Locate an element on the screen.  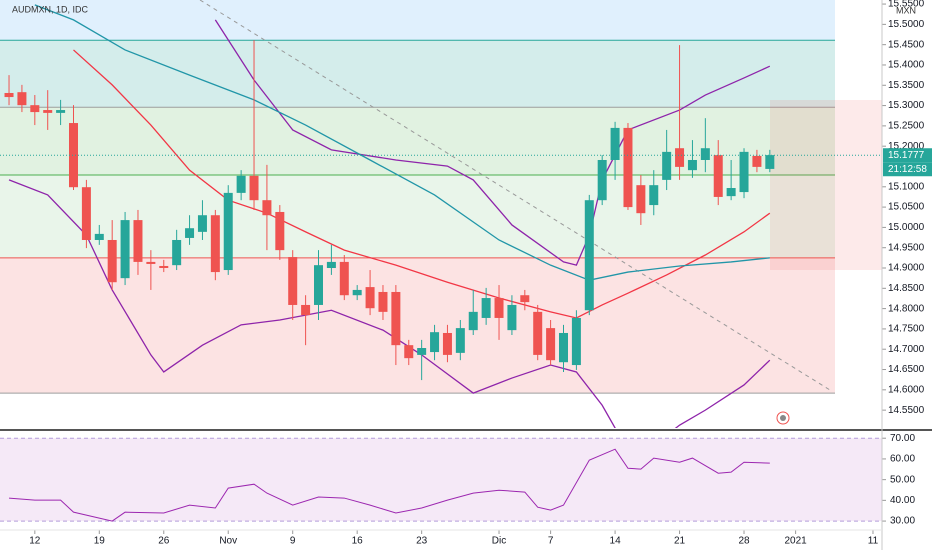
currency: MXN is located at coordinates (906, 10).